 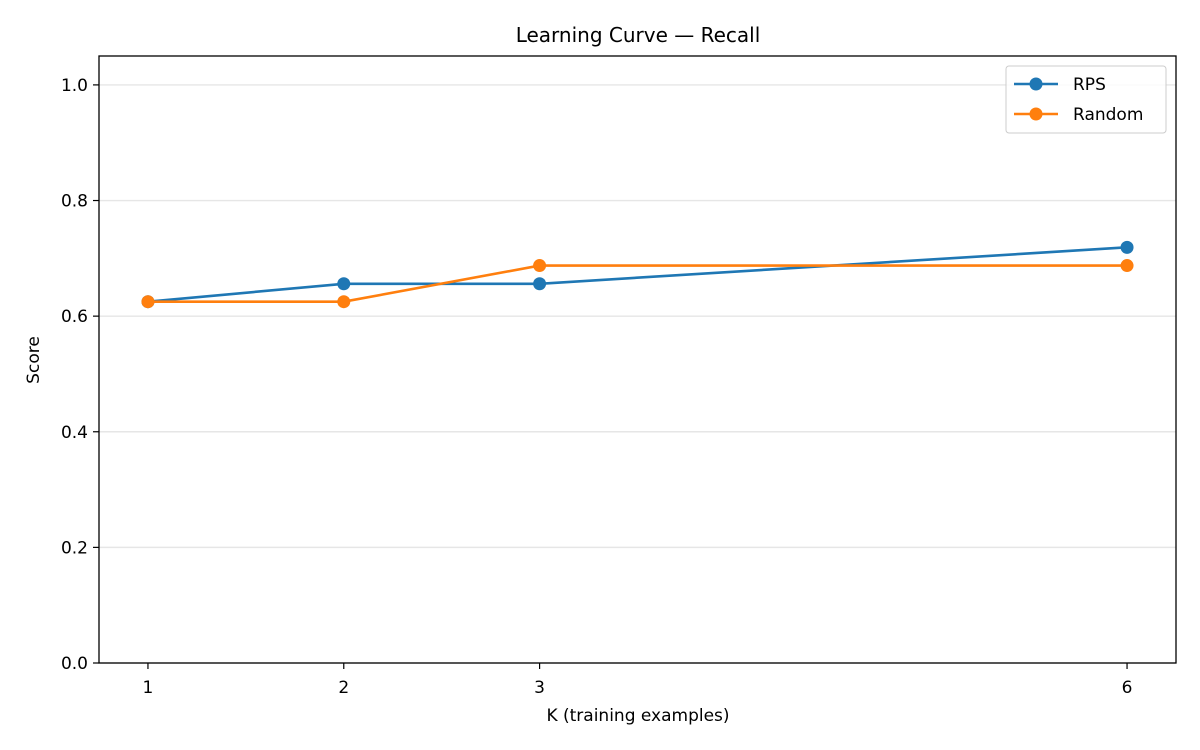 What do you see at coordinates (1036, 84) in the screenshot?
I see `legend-marker-rps` at bounding box center [1036, 84].